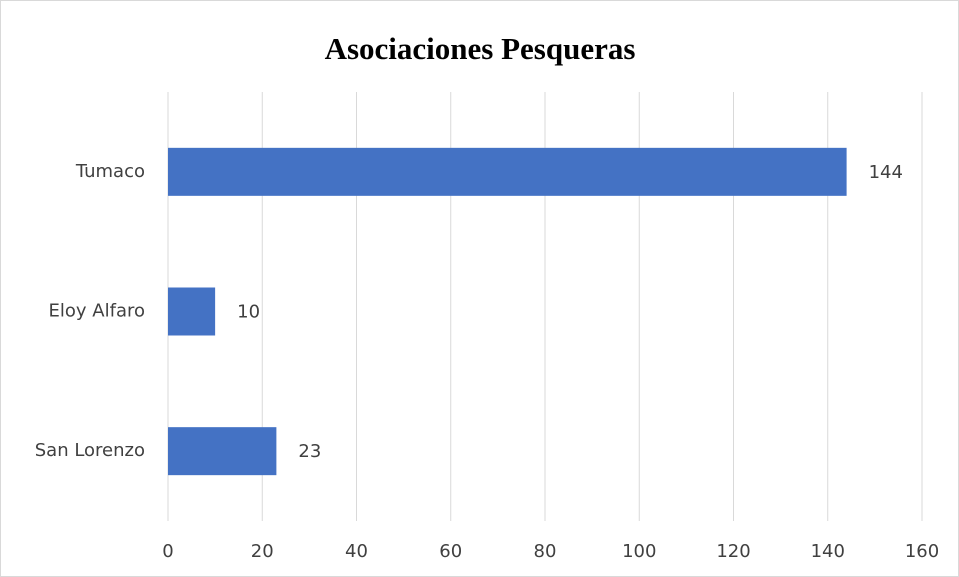 The height and width of the screenshot is (577, 959). I want to click on data-label: 10, so click(248, 312).